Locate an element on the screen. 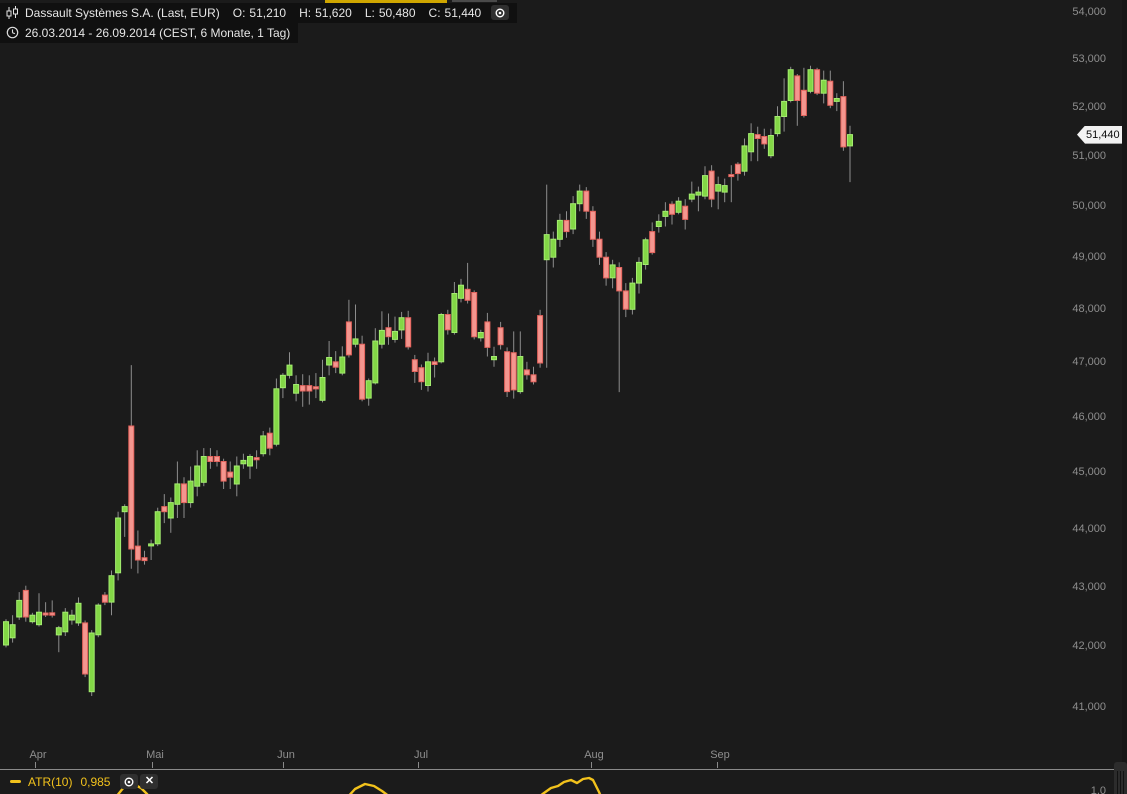 This screenshot has width=1127, height=794. month-label: Jul is located at coordinates (421, 755).